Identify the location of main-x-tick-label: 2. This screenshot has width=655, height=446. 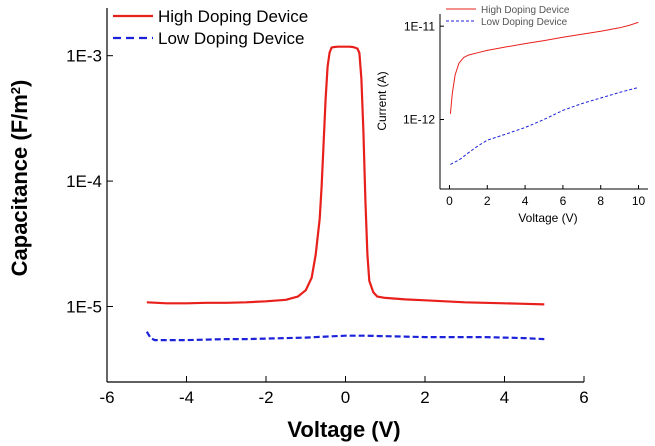
(424, 397).